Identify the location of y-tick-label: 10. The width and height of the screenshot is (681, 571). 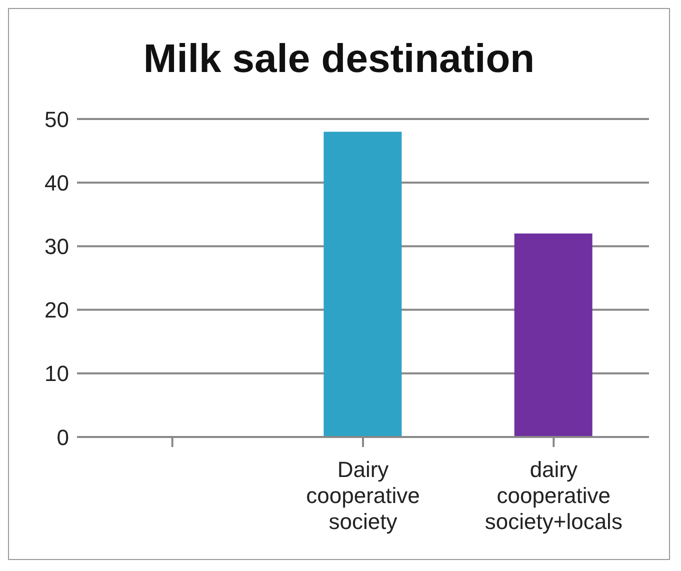
(56, 373).